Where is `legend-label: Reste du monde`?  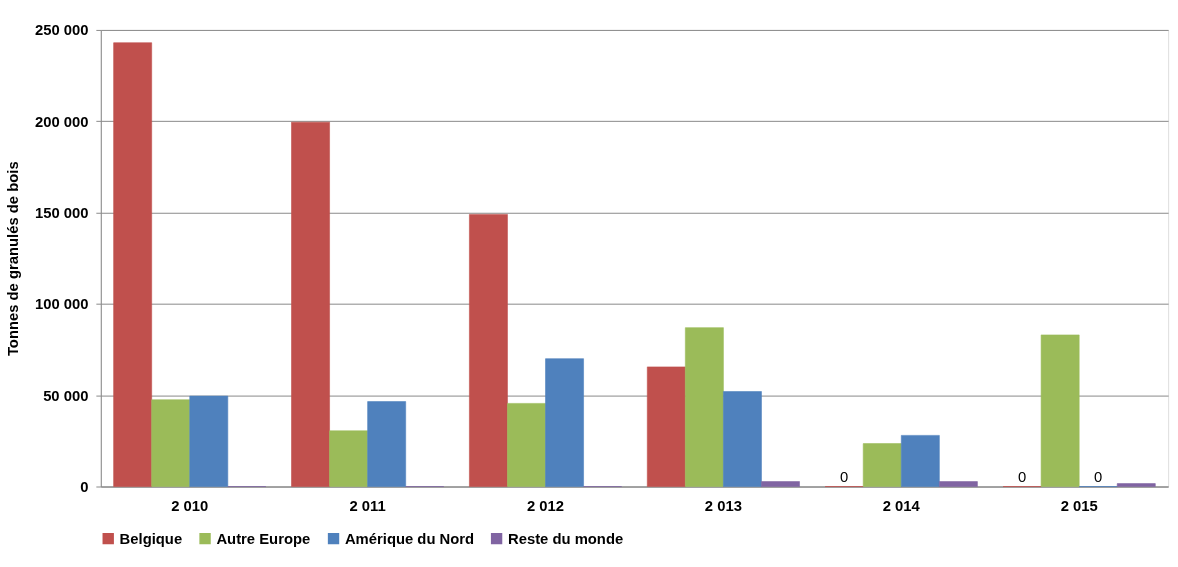
legend-label: Reste du monde is located at coordinates (565, 538).